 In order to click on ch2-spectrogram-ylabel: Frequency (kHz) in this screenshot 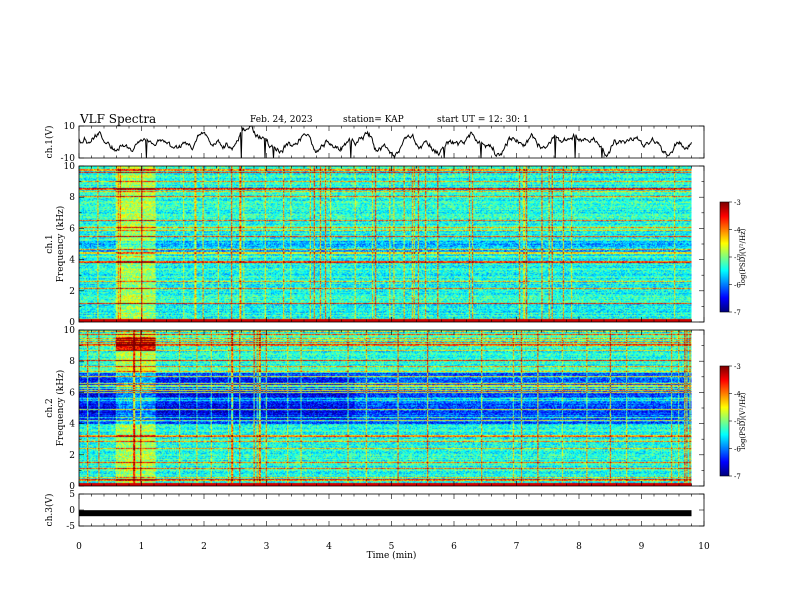, I will do `click(60, 408)`.